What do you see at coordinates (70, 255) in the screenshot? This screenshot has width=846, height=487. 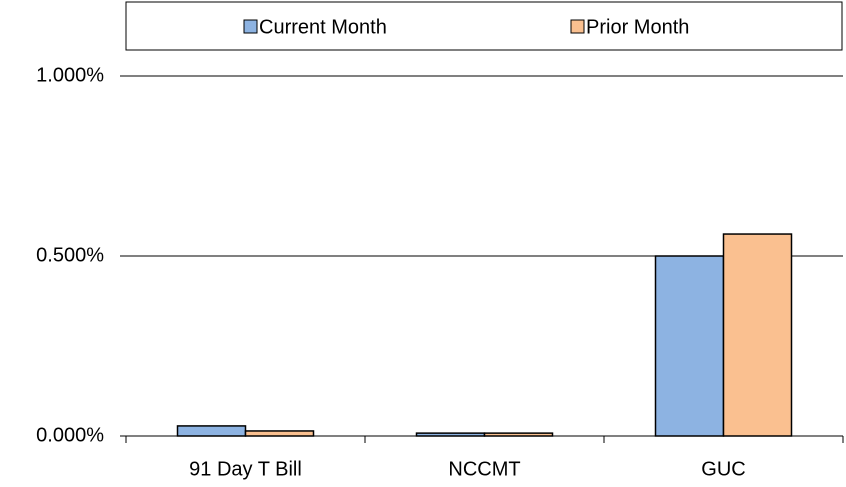 I see `y-tick-label: 0.500%` at bounding box center [70, 255].